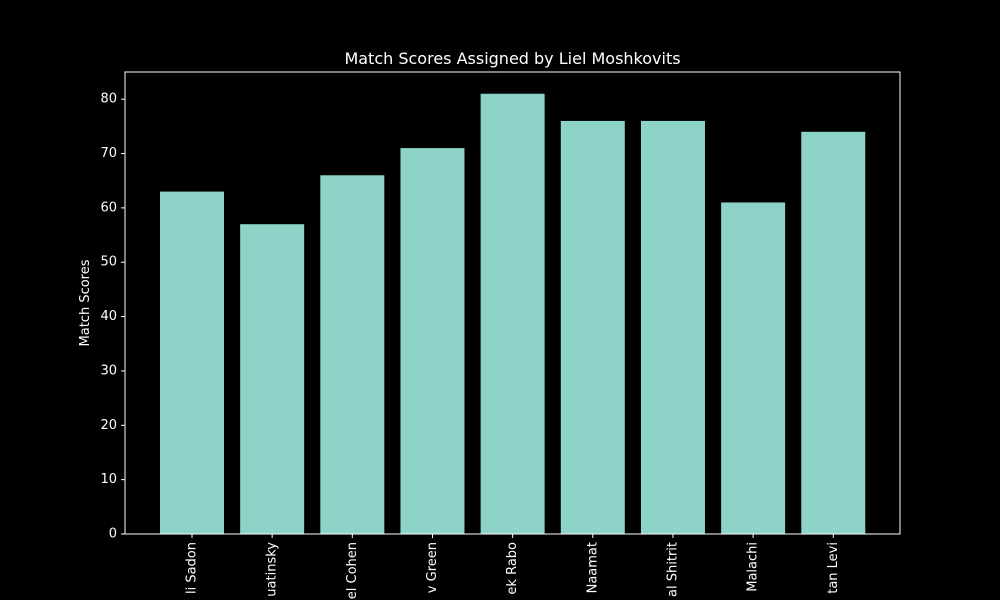  What do you see at coordinates (108, 479) in the screenshot?
I see `y-tick-label: 10` at bounding box center [108, 479].